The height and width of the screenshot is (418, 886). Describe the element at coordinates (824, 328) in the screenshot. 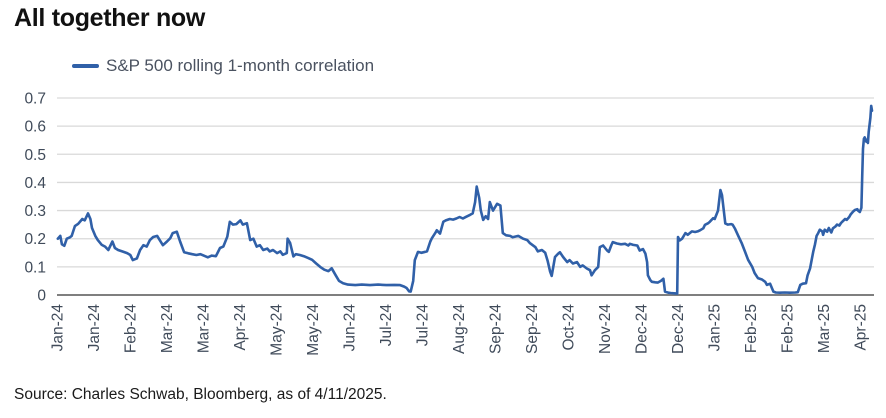

I see `x-tick-label: Mar-25` at that location.